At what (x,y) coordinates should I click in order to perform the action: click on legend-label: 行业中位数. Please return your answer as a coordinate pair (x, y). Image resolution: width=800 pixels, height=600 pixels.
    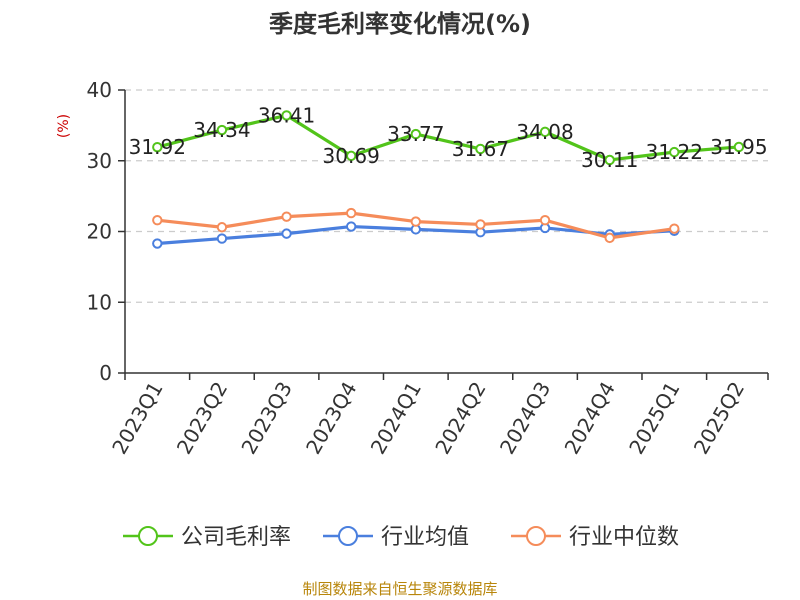
    Looking at the image, I should click on (624, 537).